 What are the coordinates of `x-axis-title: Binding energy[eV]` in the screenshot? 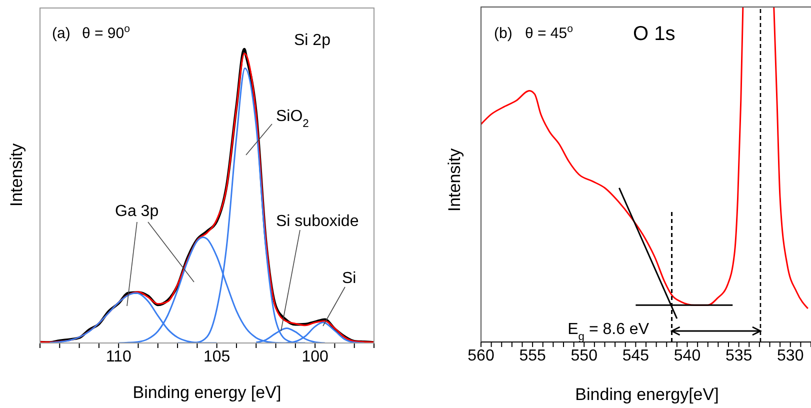 It's located at (647, 394).